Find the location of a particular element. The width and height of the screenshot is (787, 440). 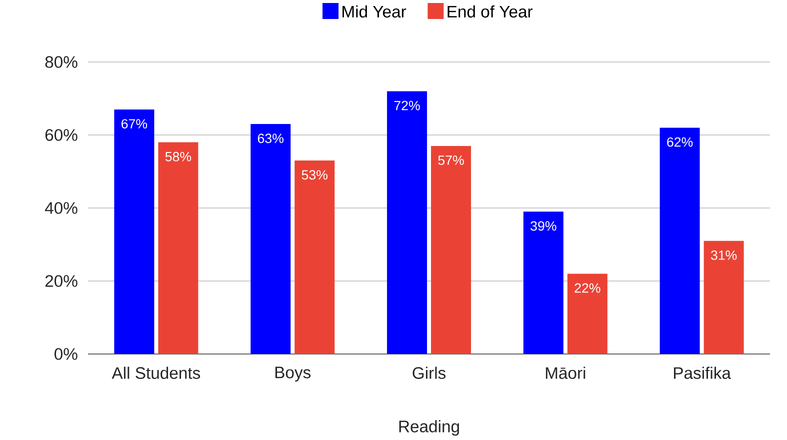

data-label: 58% is located at coordinates (178, 157).